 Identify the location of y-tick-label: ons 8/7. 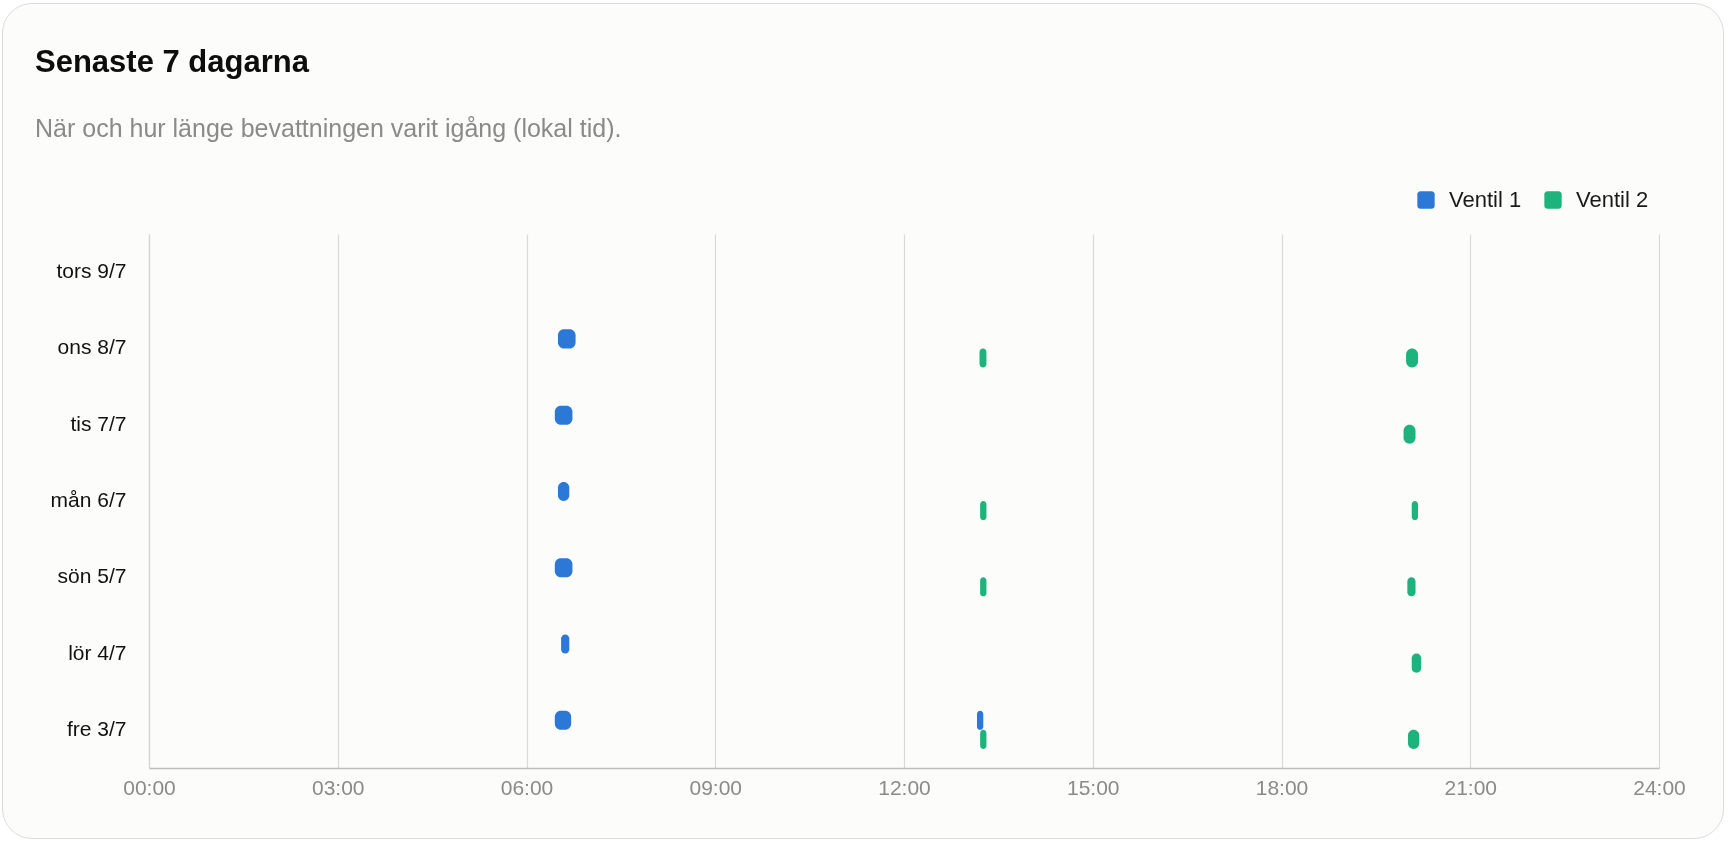
(92, 347).